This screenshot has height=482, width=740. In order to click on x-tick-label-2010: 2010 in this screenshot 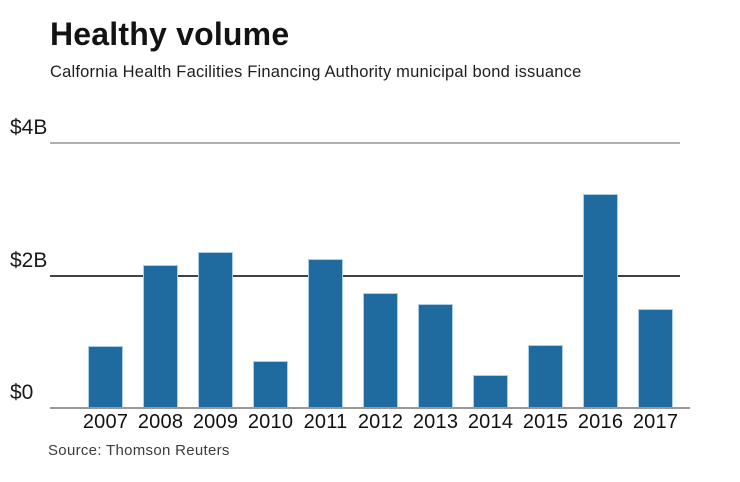, I will do `click(270, 422)`.